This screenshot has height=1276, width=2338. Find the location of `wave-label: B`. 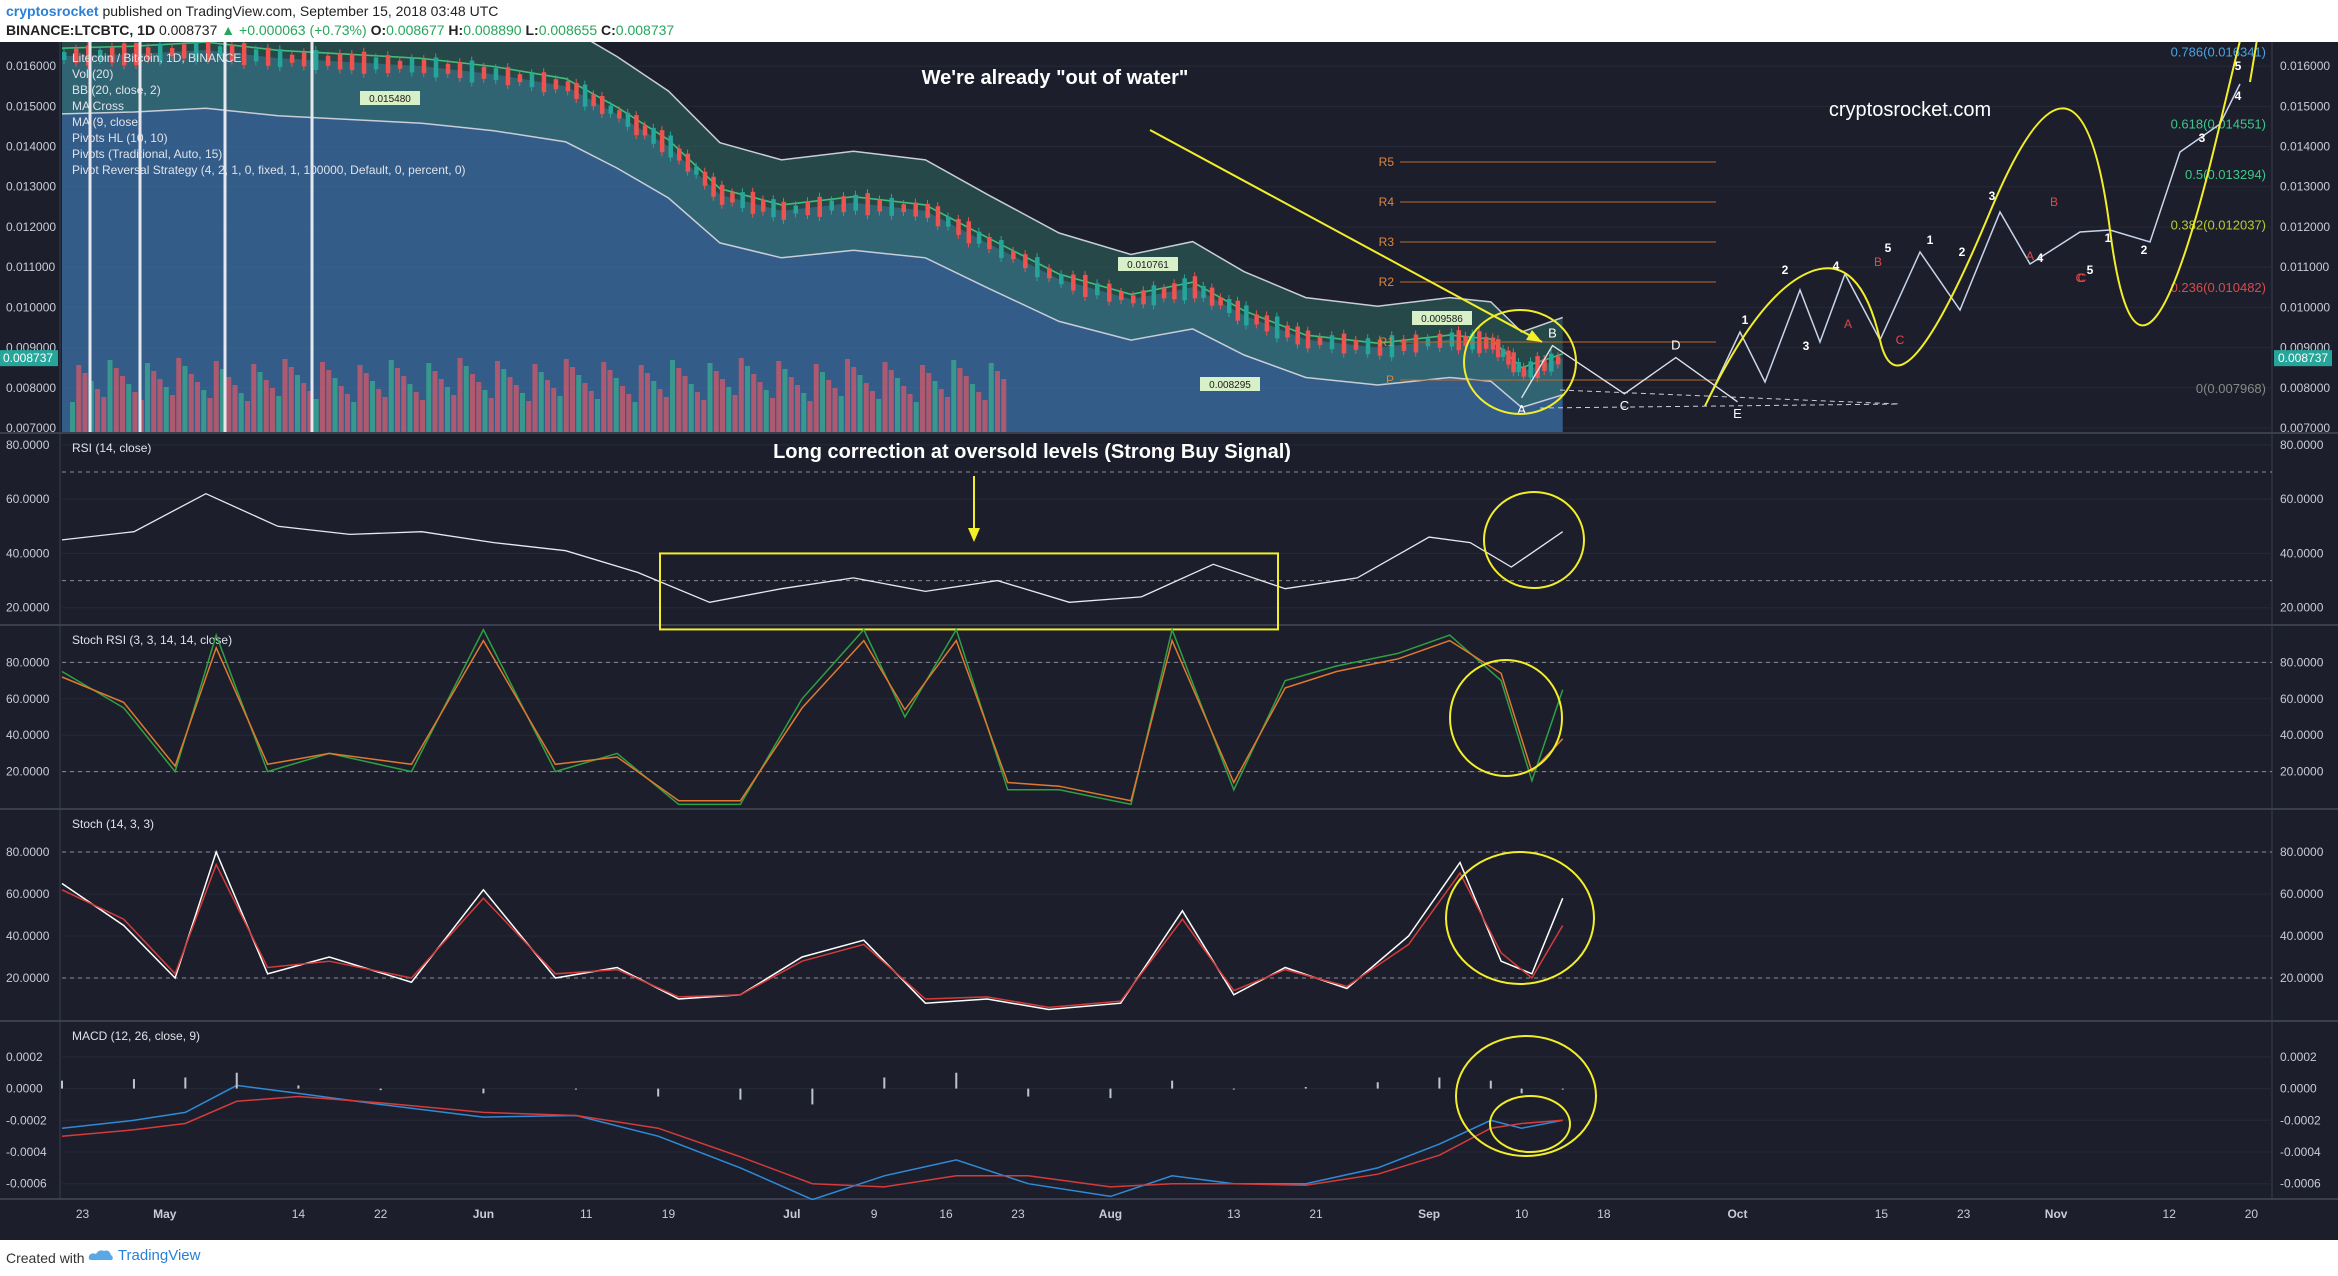

wave-label: B is located at coordinates (1552, 333).